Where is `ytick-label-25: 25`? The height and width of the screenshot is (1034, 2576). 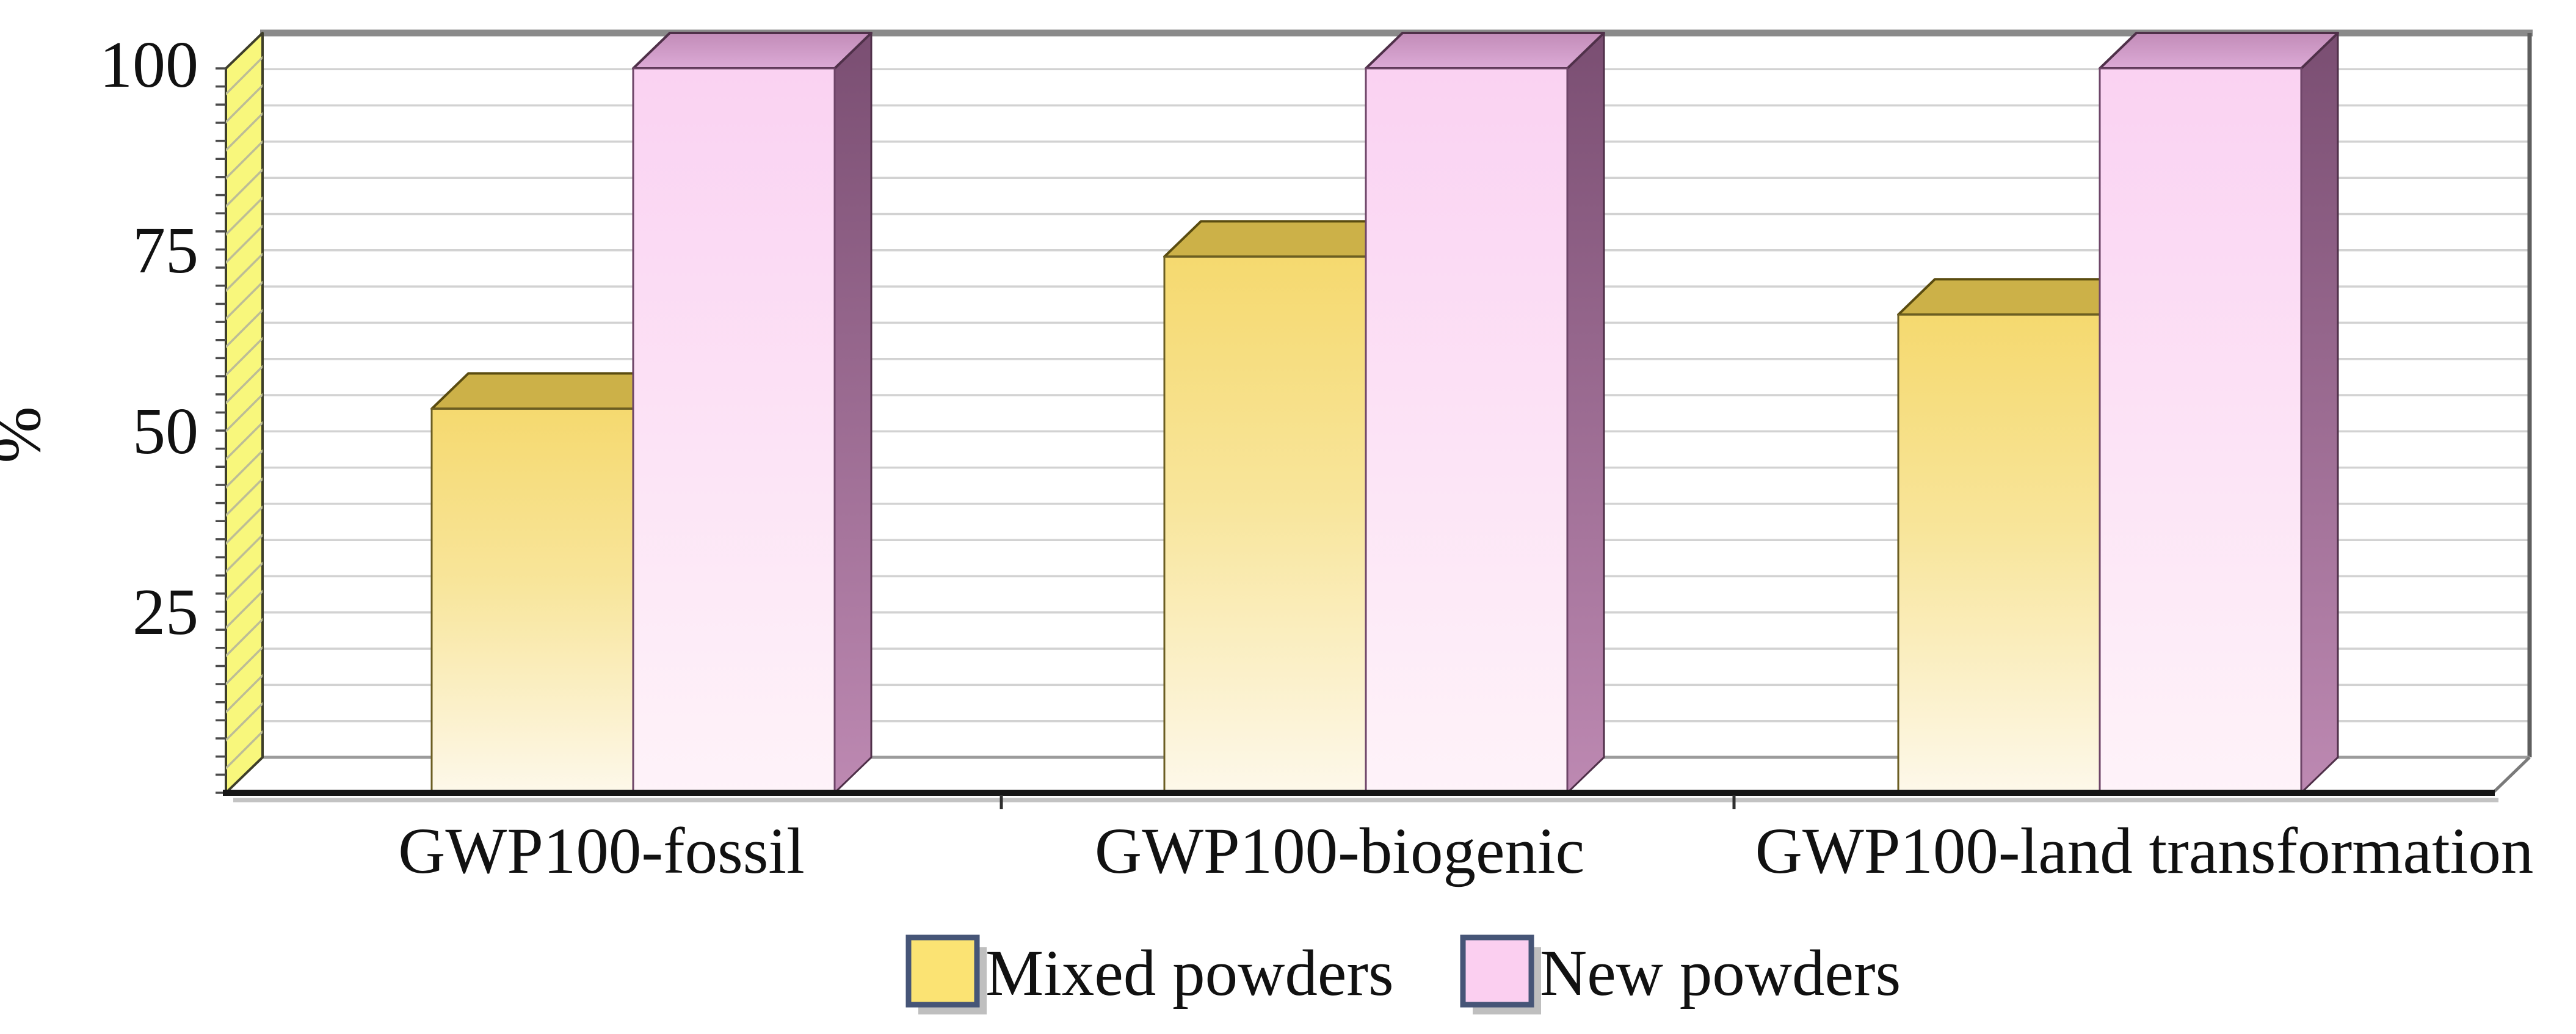 ytick-label-25: 25 is located at coordinates (165, 612).